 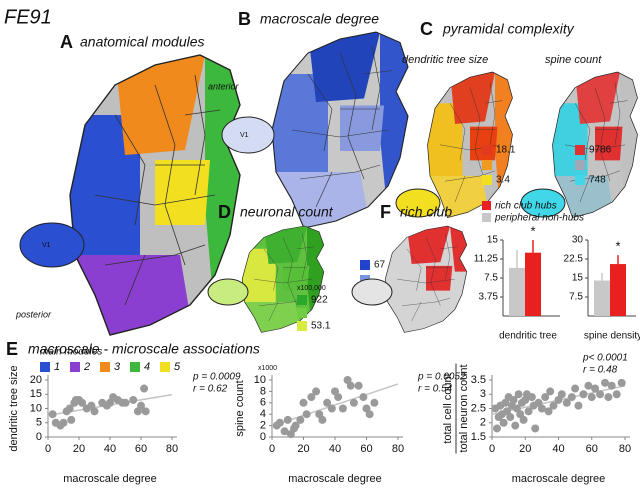 I want to click on x-axis-label: spine density, so click(x=612, y=336).